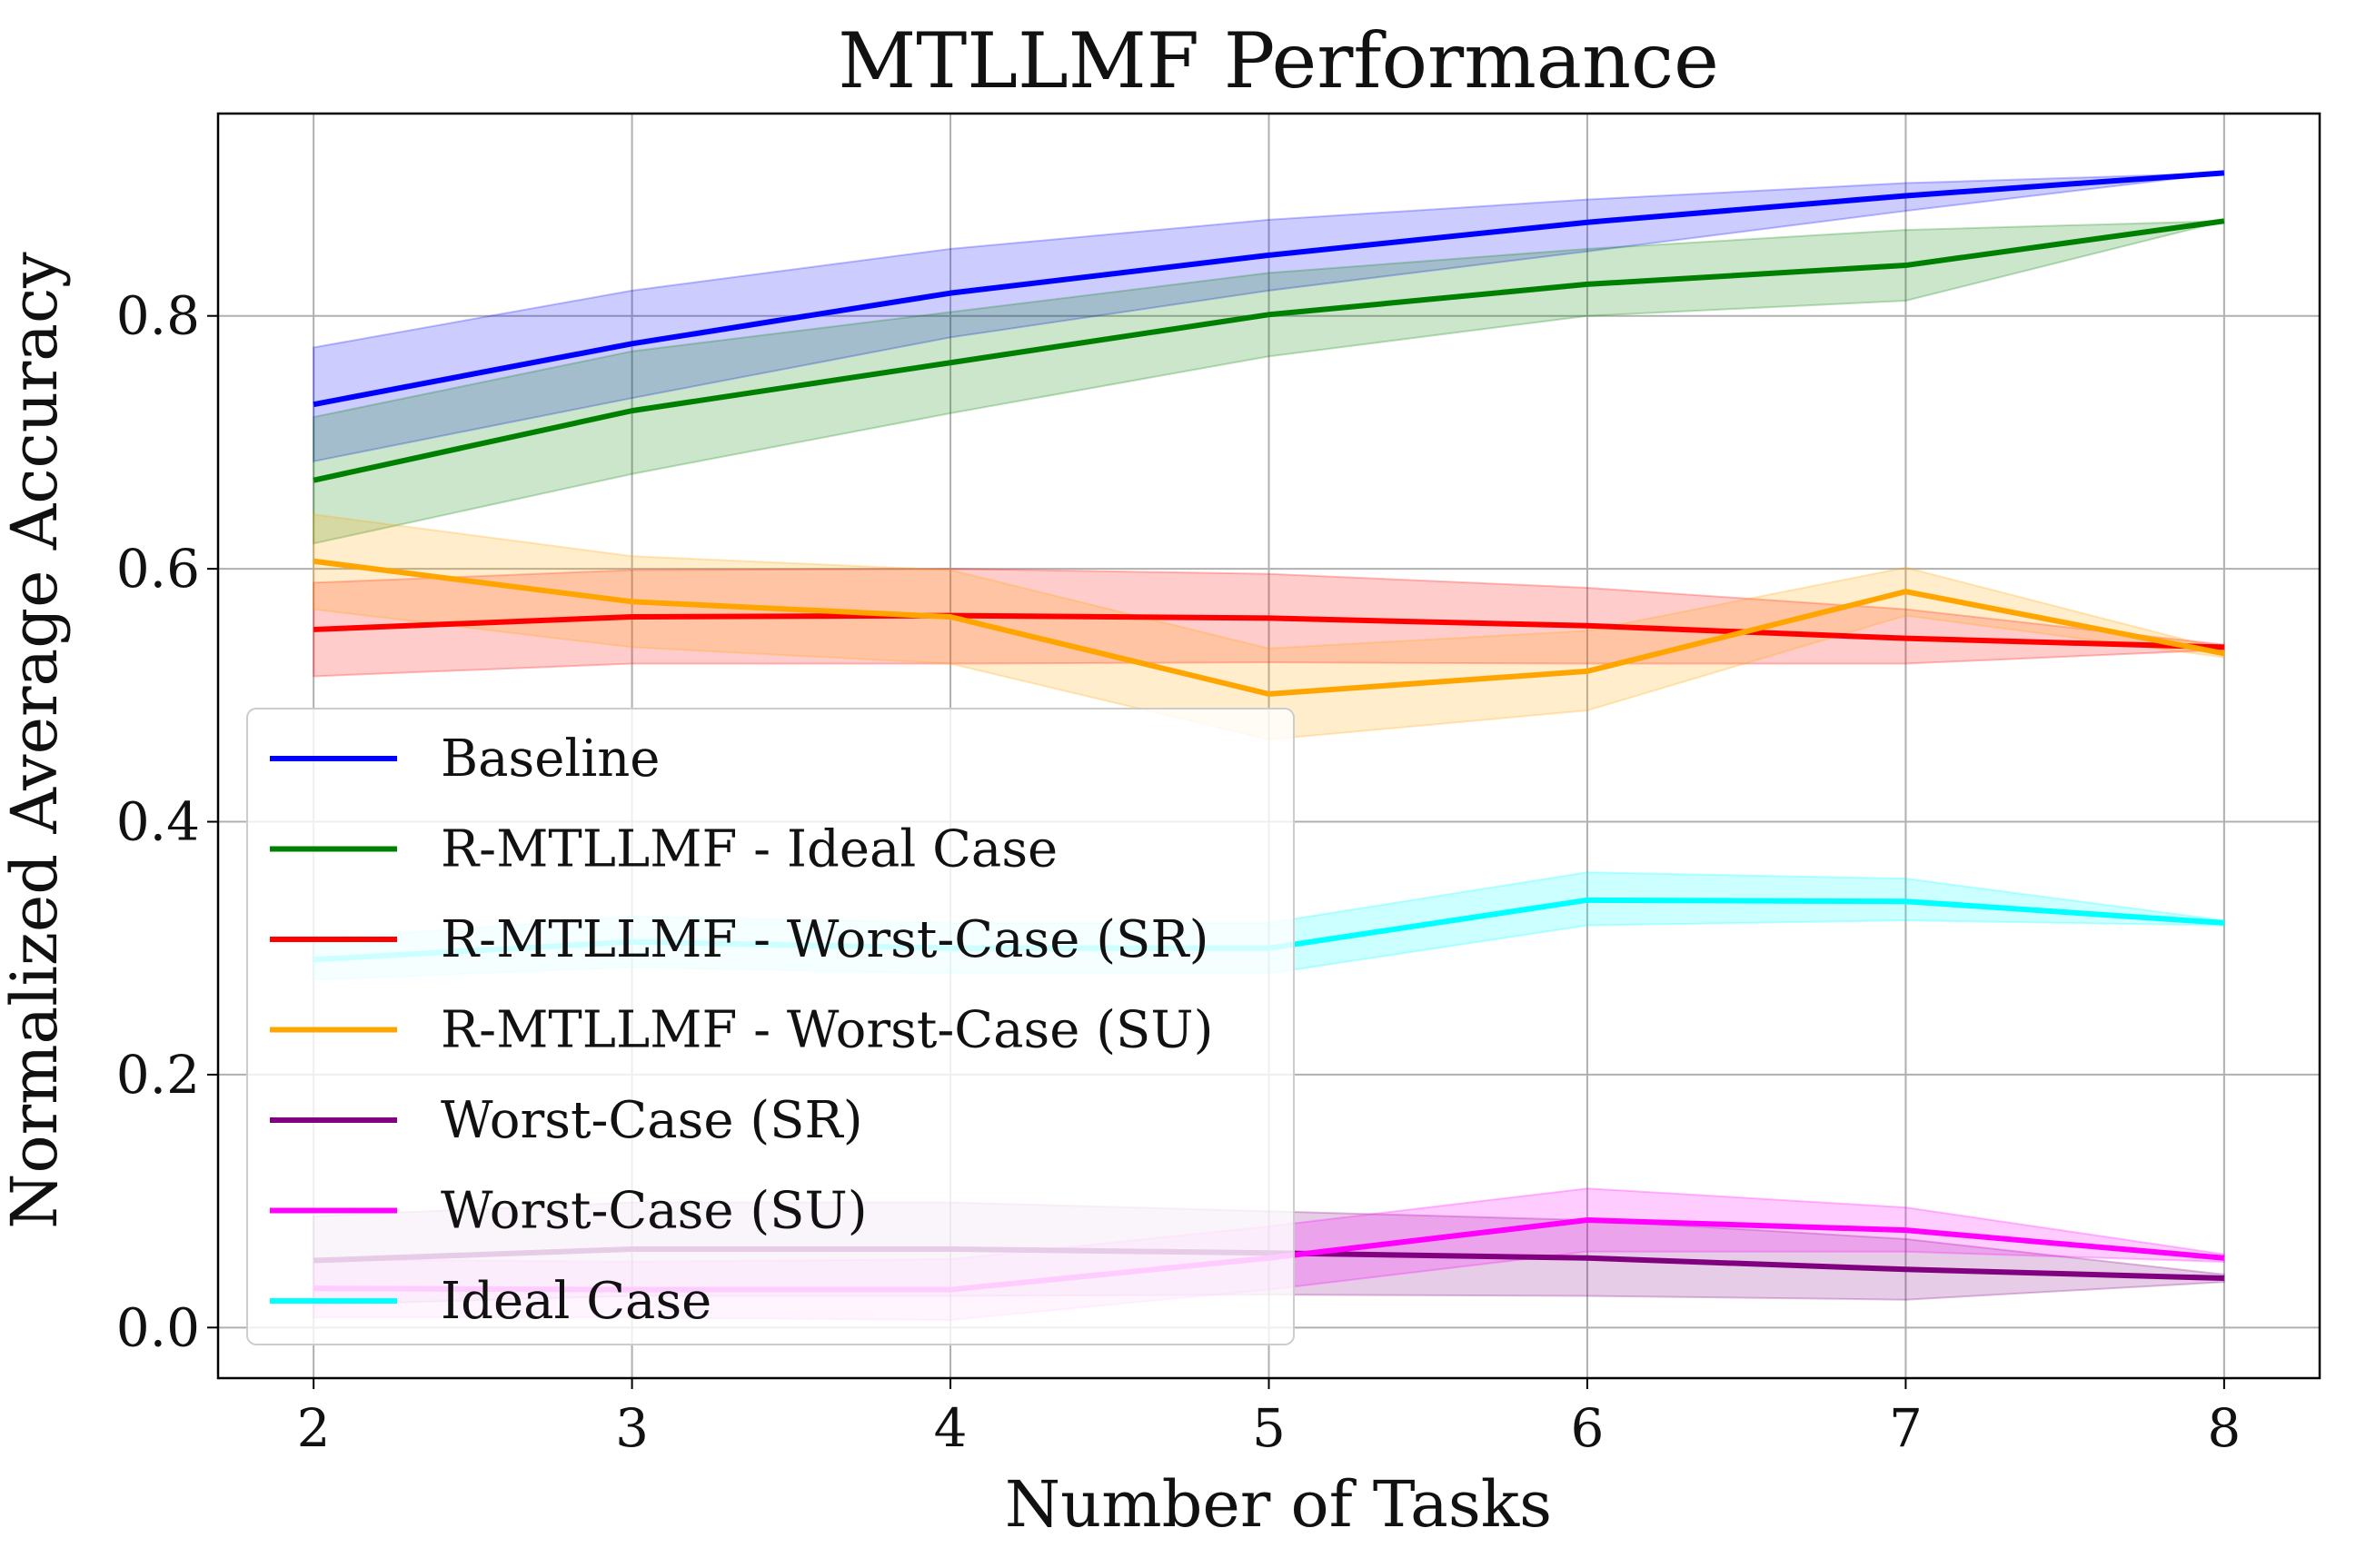 Image resolution: width=2356 pixels, height=1568 pixels. I want to click on x-tick-label: 2, so click(314, 1428).